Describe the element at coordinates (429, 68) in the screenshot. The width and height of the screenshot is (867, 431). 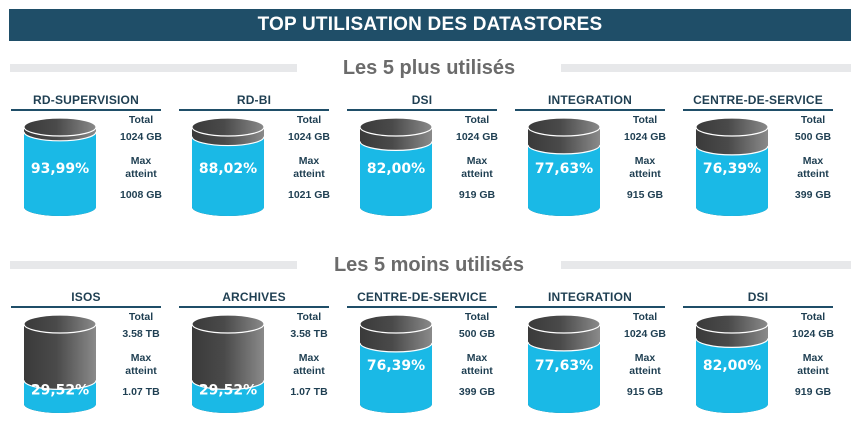
I see `section-title: Les 5 plus utilisés` at that location.